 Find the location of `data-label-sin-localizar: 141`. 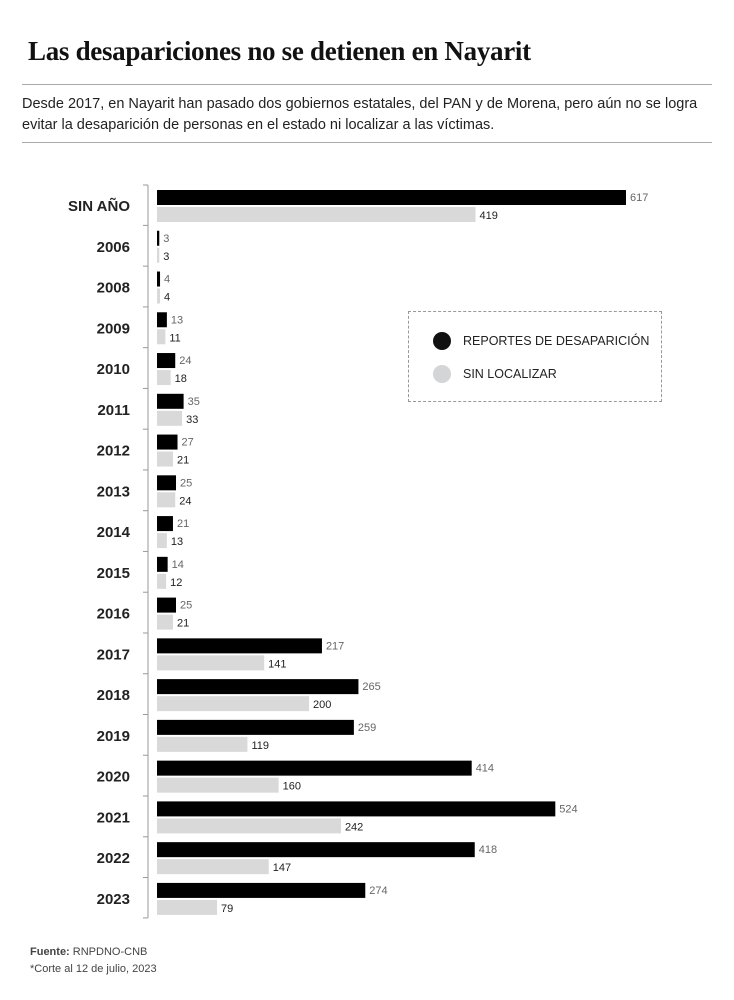

data-label-sin-localizar: 141 is located at coordinates (277, 664).